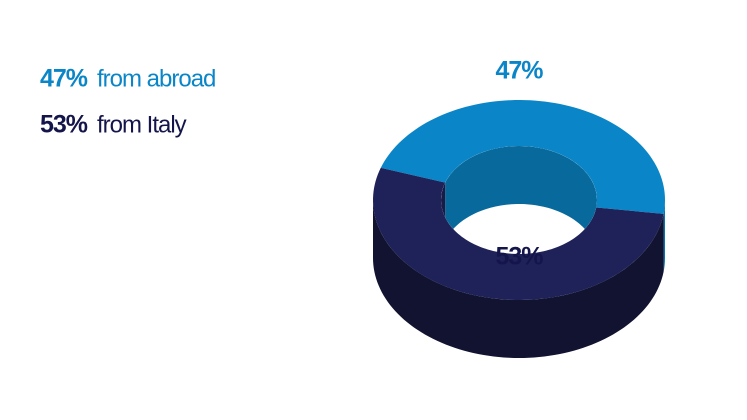 This screenshot has height=420, width=747. What do you see at coordinates (64, 79) in the screenshot?
I see `legend-value: 47%` at bounding box center [64, 79].